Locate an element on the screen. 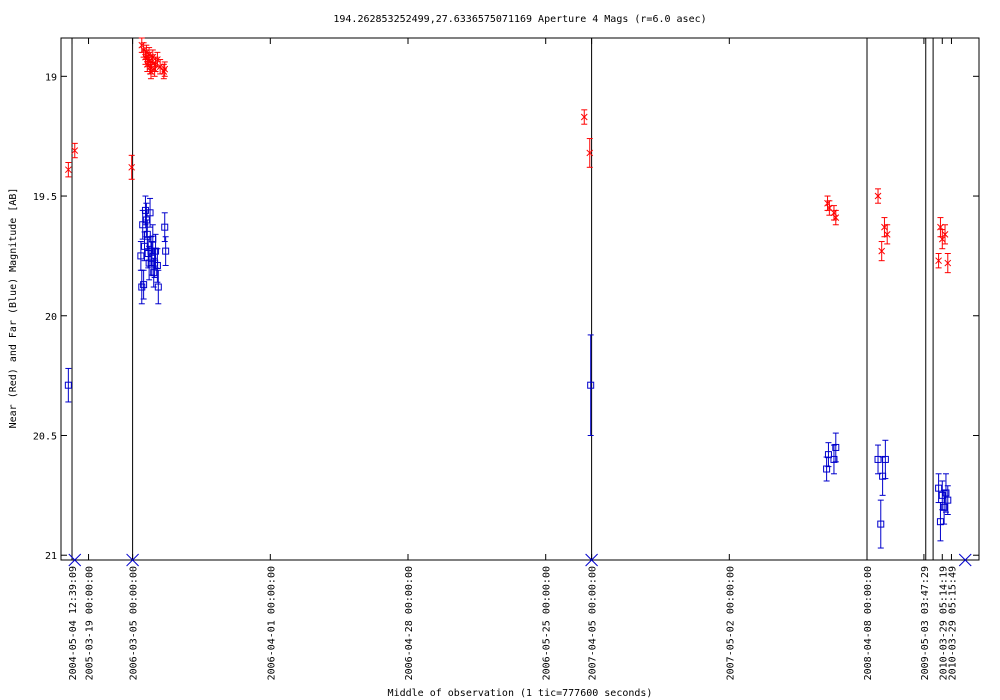  y-tick-label: 21 is located at coordinates (51, 556).